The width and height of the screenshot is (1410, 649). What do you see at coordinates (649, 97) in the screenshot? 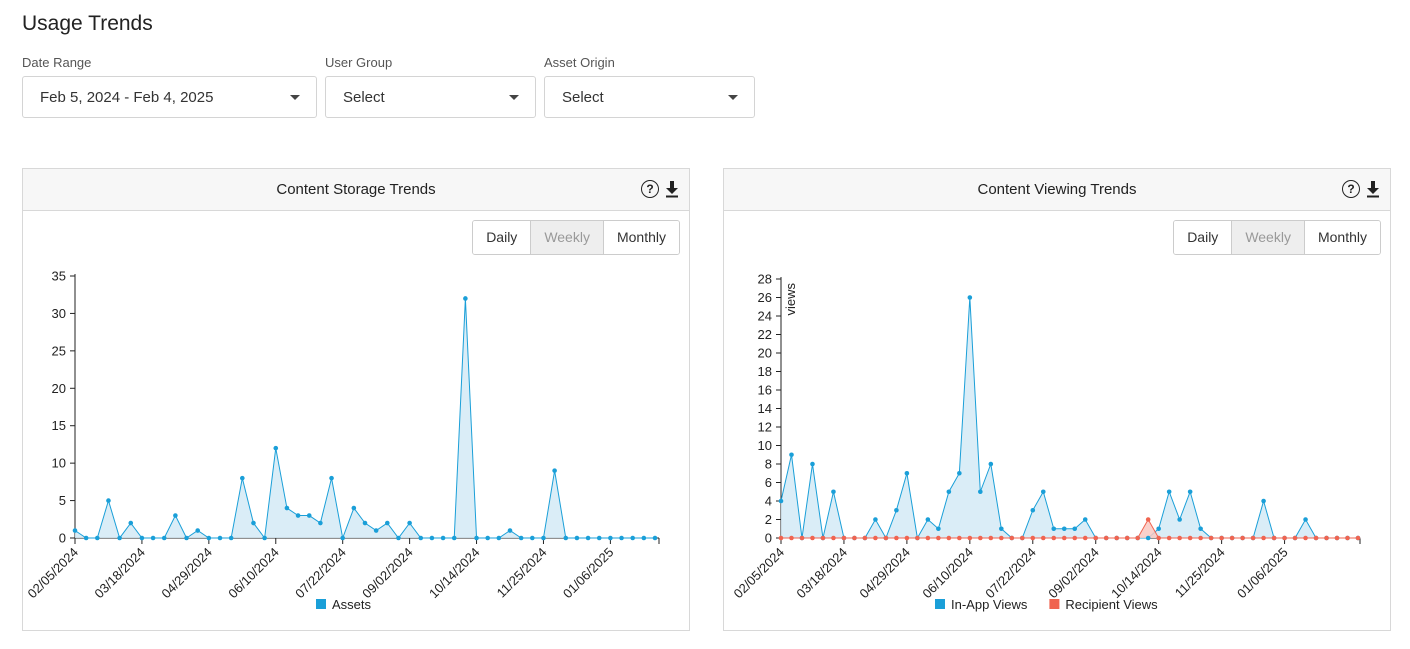
I see `asset-origin-select: Select` at bounding box center [649, 97].